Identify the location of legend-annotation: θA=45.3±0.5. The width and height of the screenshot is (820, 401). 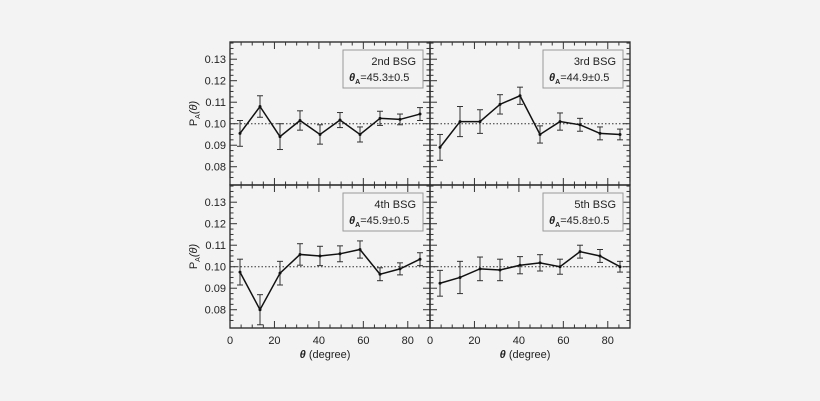
(379, 79).